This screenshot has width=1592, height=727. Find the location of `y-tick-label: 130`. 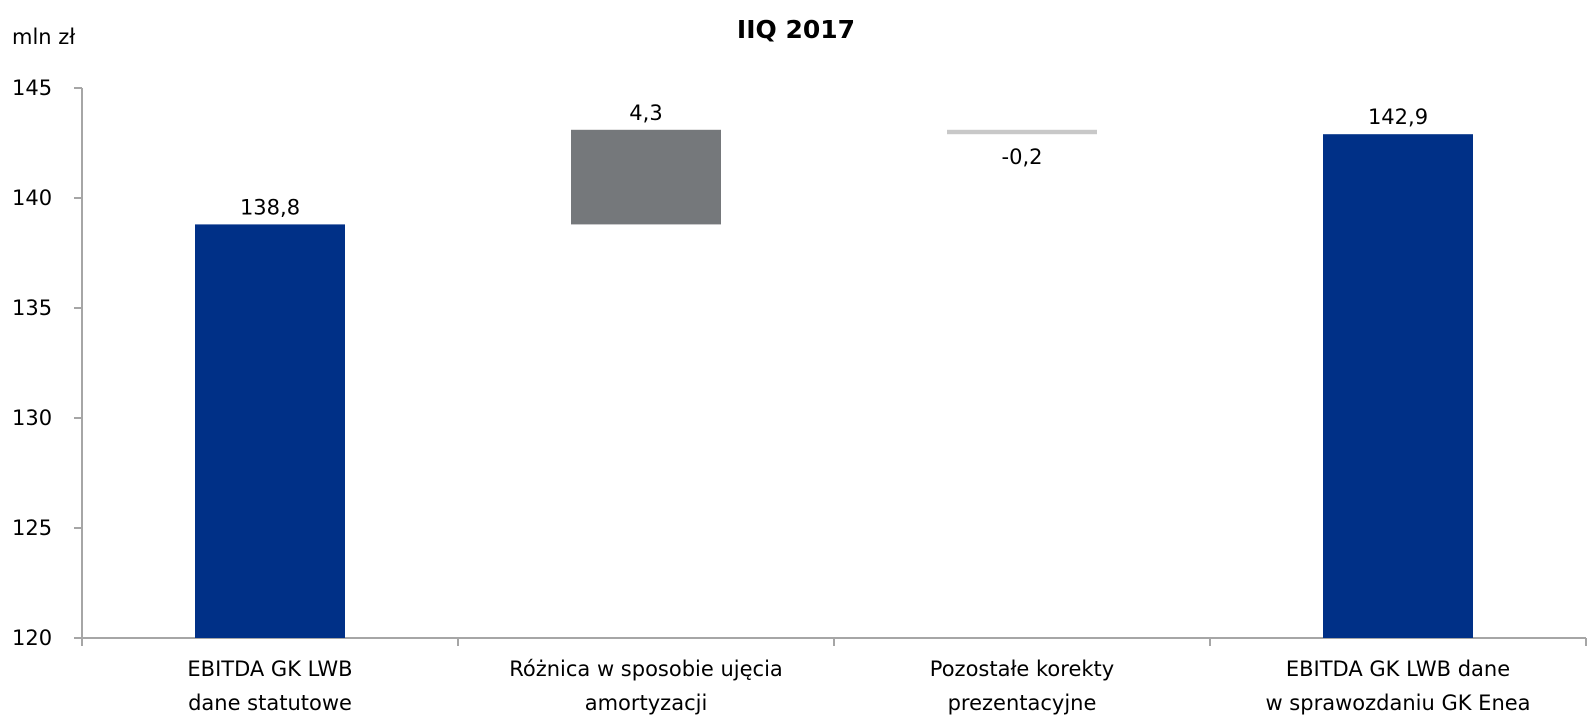

y-tick-label: 130 is located at coordinates (32, 418).